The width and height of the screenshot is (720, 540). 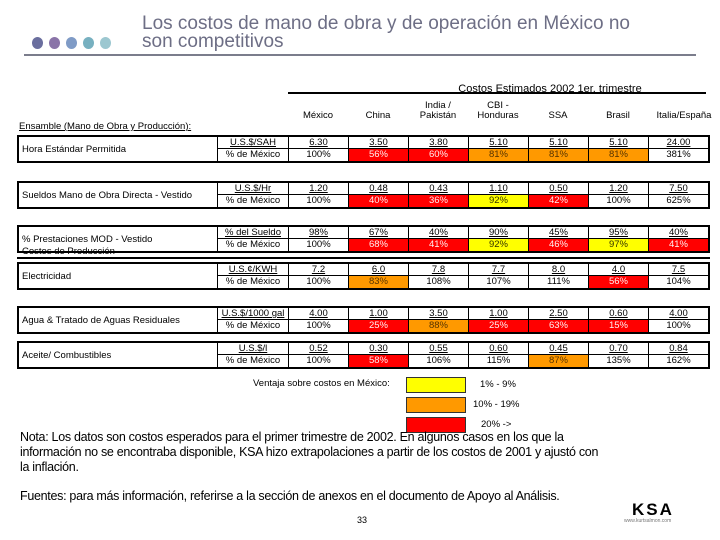 I want to click on value-cell: 0.45, so click(x=559, y=348).